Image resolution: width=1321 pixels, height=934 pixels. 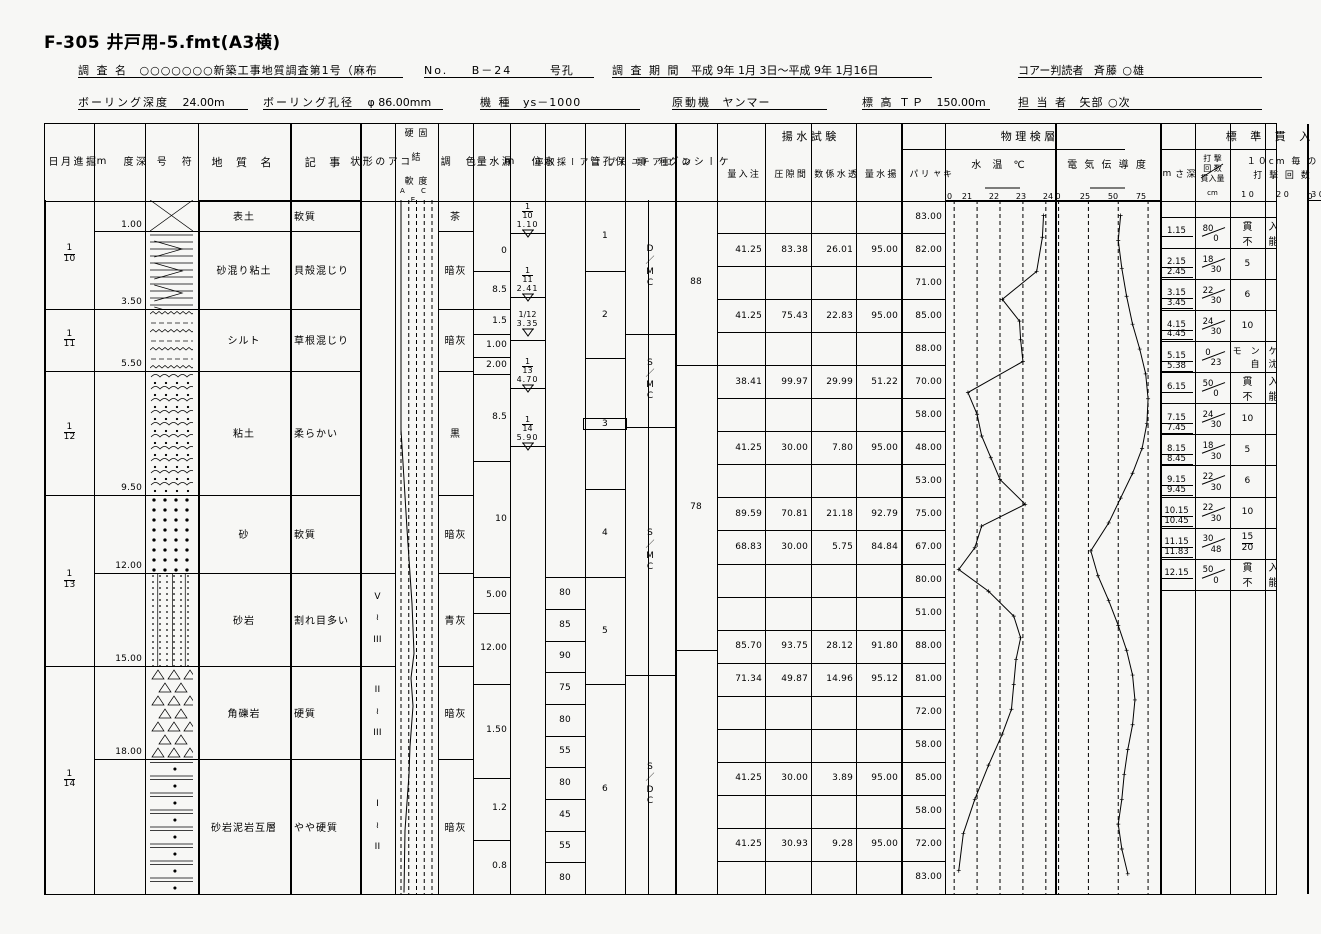 I want to click on svg-text: 24, so click(x=1048, y=196).